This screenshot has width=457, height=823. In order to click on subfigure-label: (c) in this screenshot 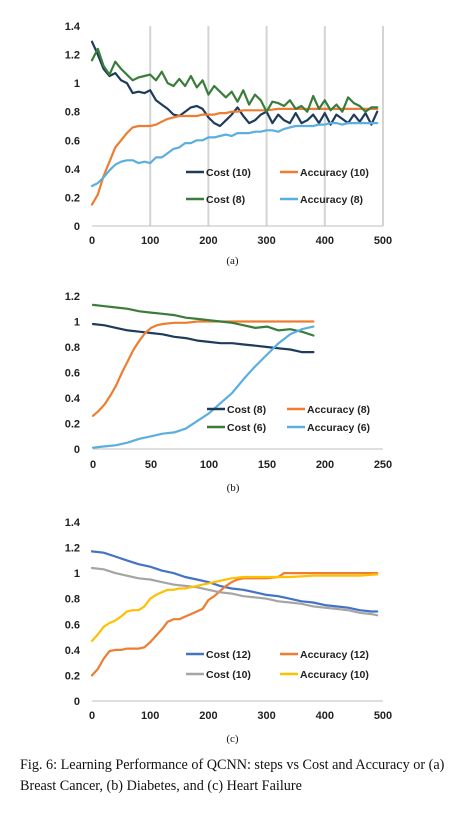, I will do `click(232, 739)`.